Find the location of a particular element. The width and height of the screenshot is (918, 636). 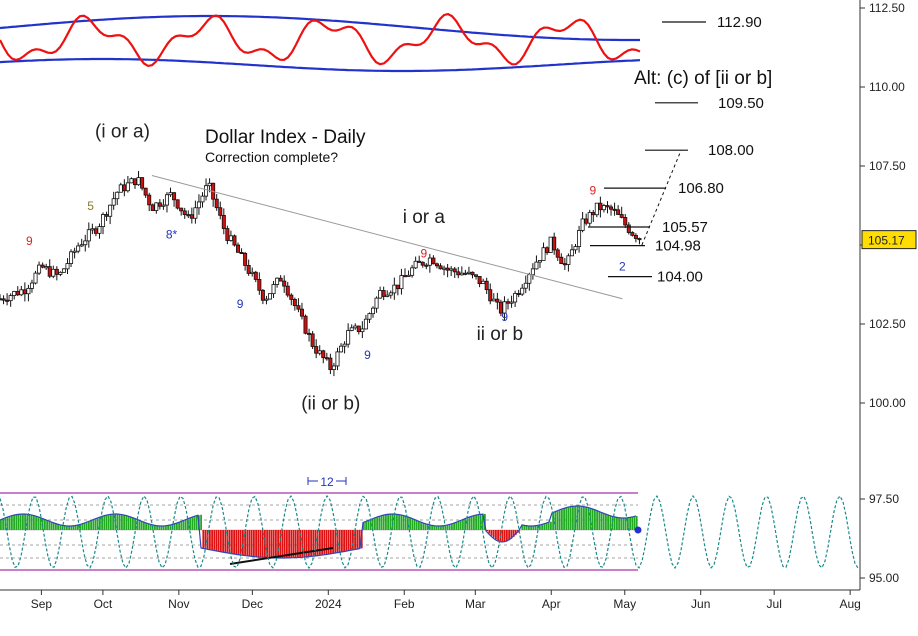

cycle-label-bg is located at coordinates (327, 481).